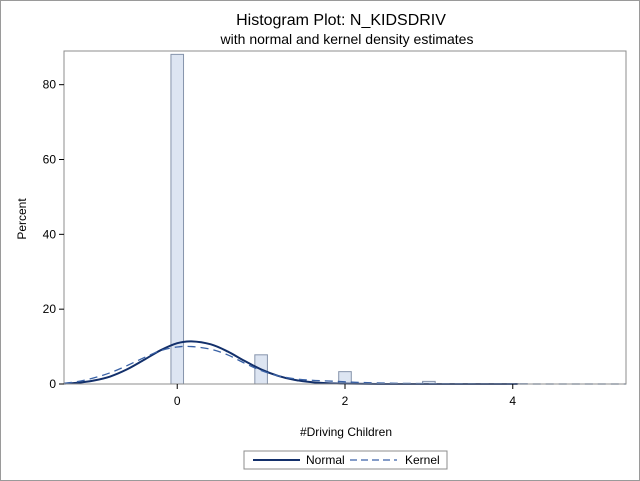  I want to click on legend-kernel-label: Kernel, so click(422, 460).